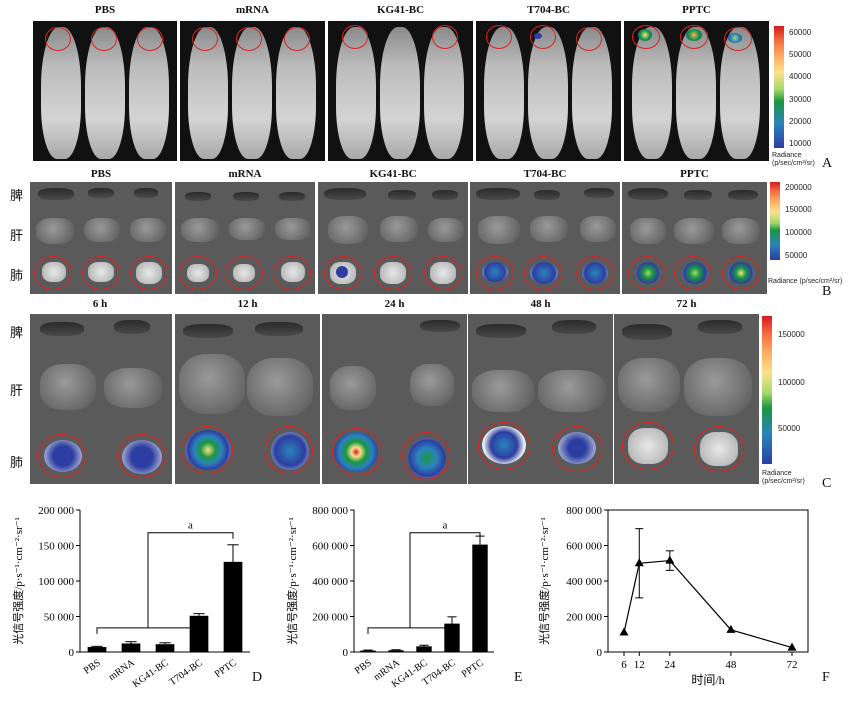  Describe the element at coordinates (245, 174) in the screenshot. I see `group-label-b-mrna: mRNA` at that location.